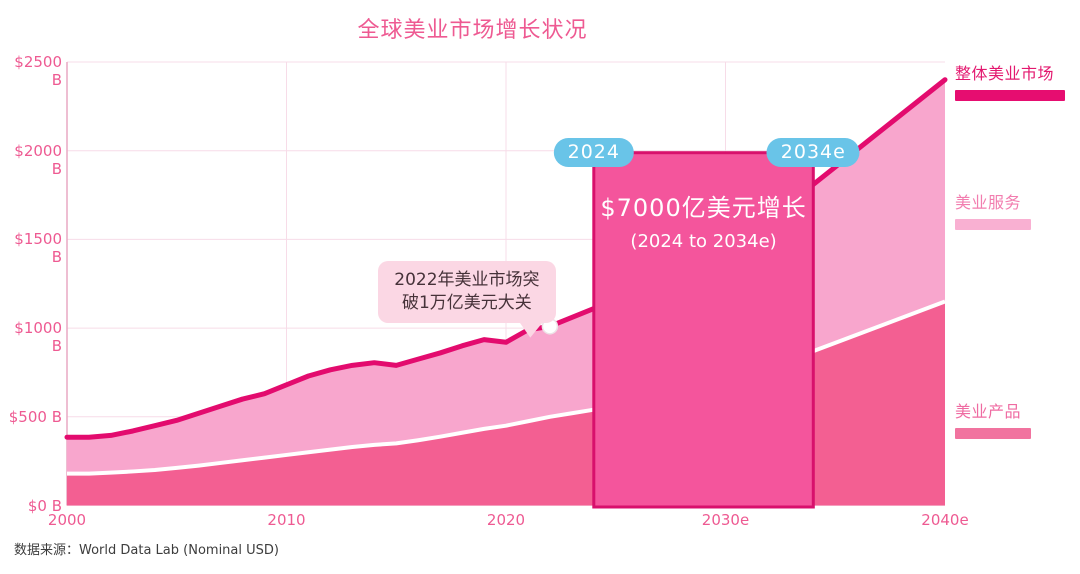  I want to click on legend-label-services: 美业服务, so click(988, 202).